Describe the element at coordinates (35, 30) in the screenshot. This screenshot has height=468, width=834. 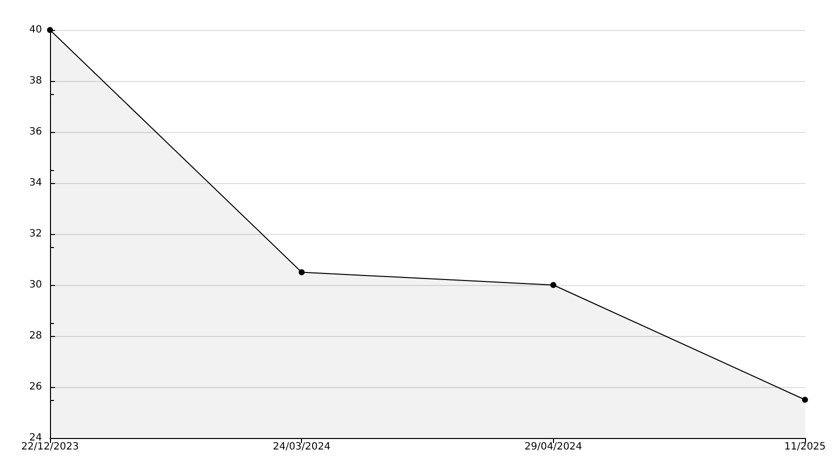
I see `y-tick-label: 40` at that location.